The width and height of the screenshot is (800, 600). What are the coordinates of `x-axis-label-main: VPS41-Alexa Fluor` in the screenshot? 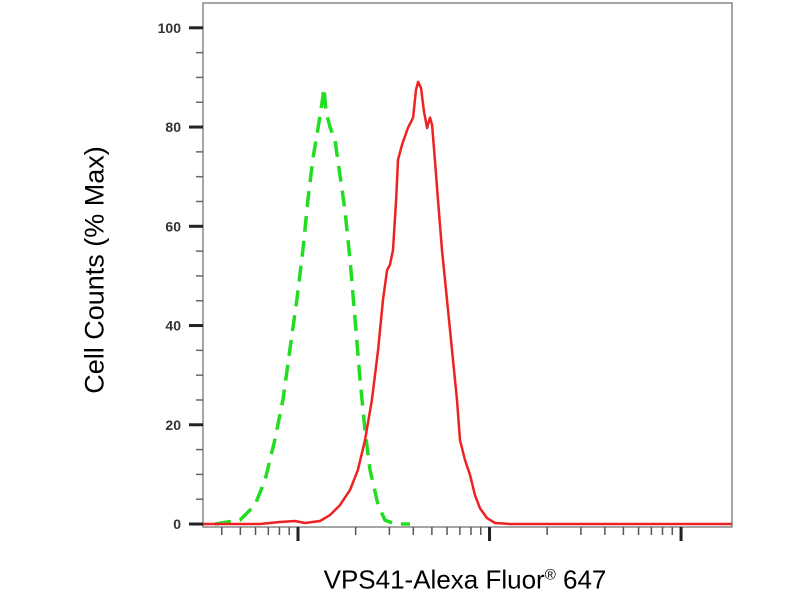 It's located at (434, 579).